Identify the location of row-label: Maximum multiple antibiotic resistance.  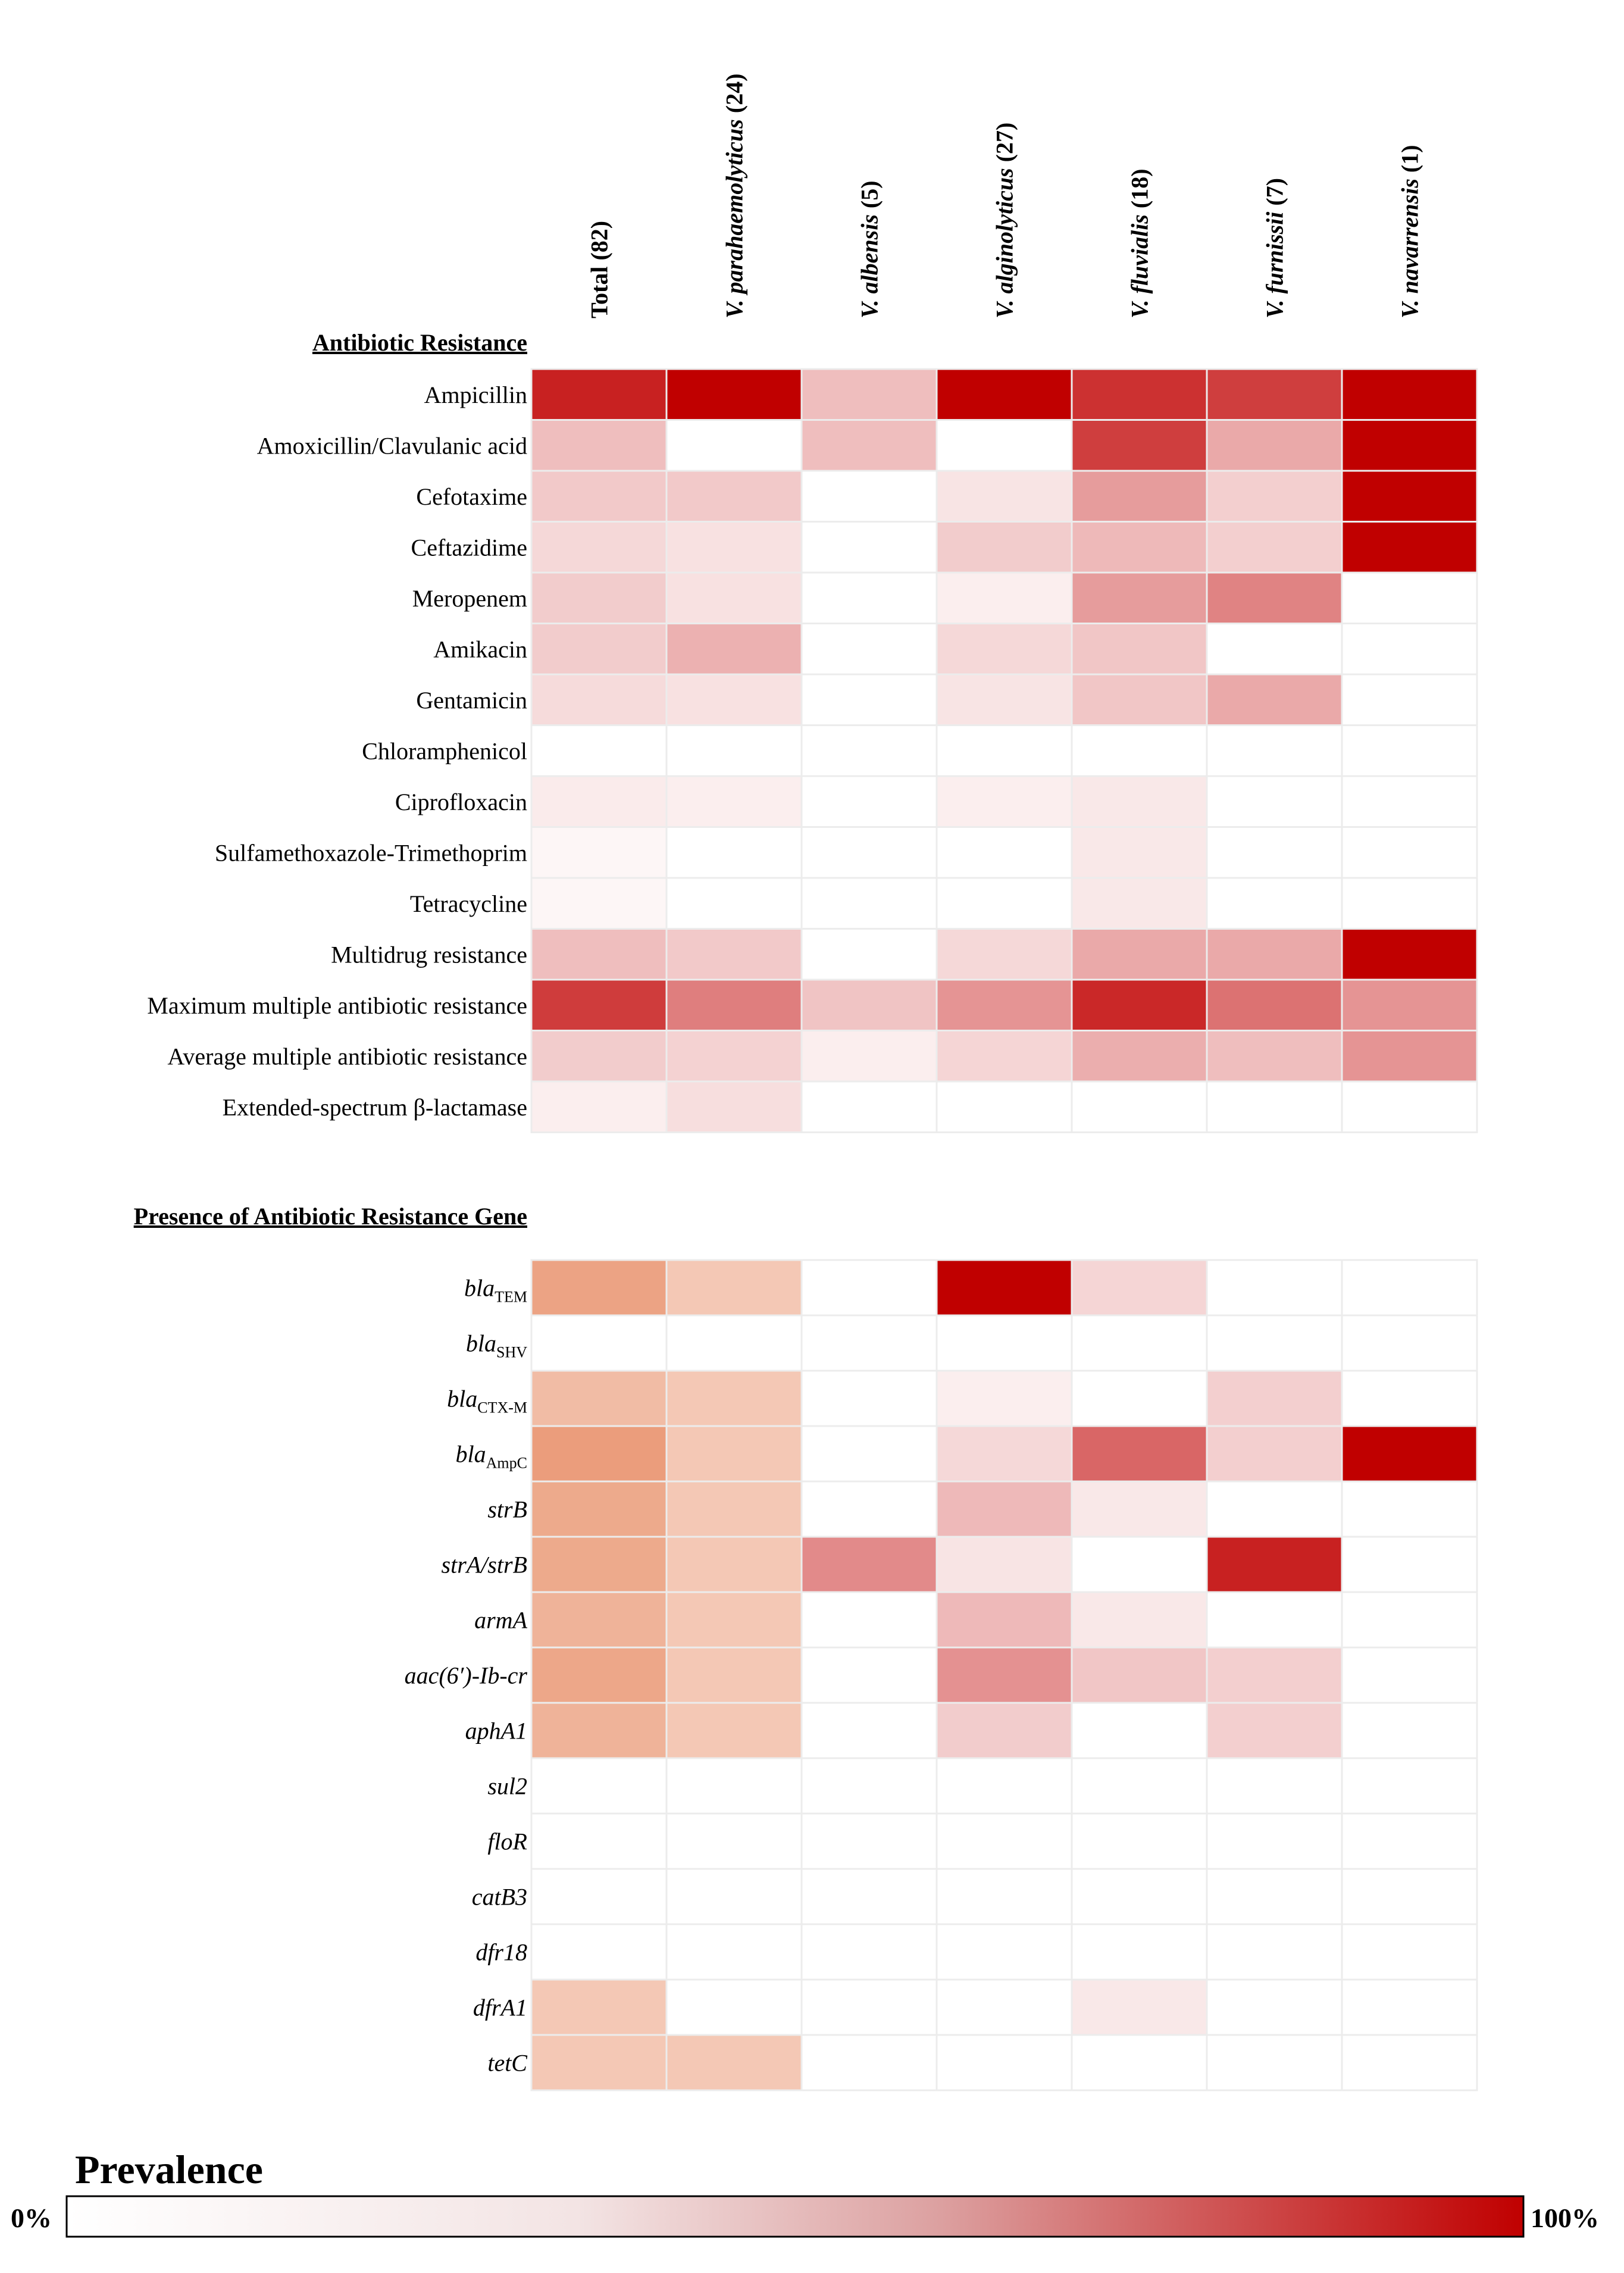
(337, 1005).